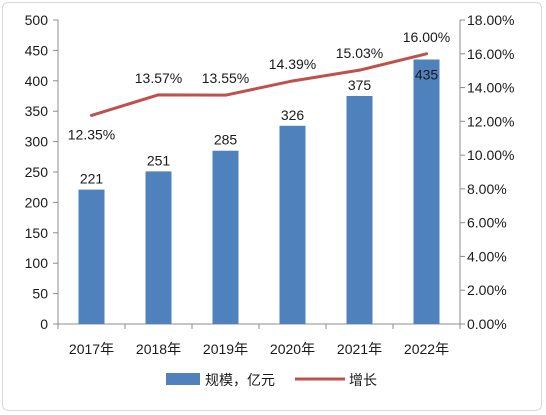 This screenshot has height=415, width=546. Describe the element at coordinates (225, 349) in the screenshot. I see `x-tick-label: 2019年` at that location.